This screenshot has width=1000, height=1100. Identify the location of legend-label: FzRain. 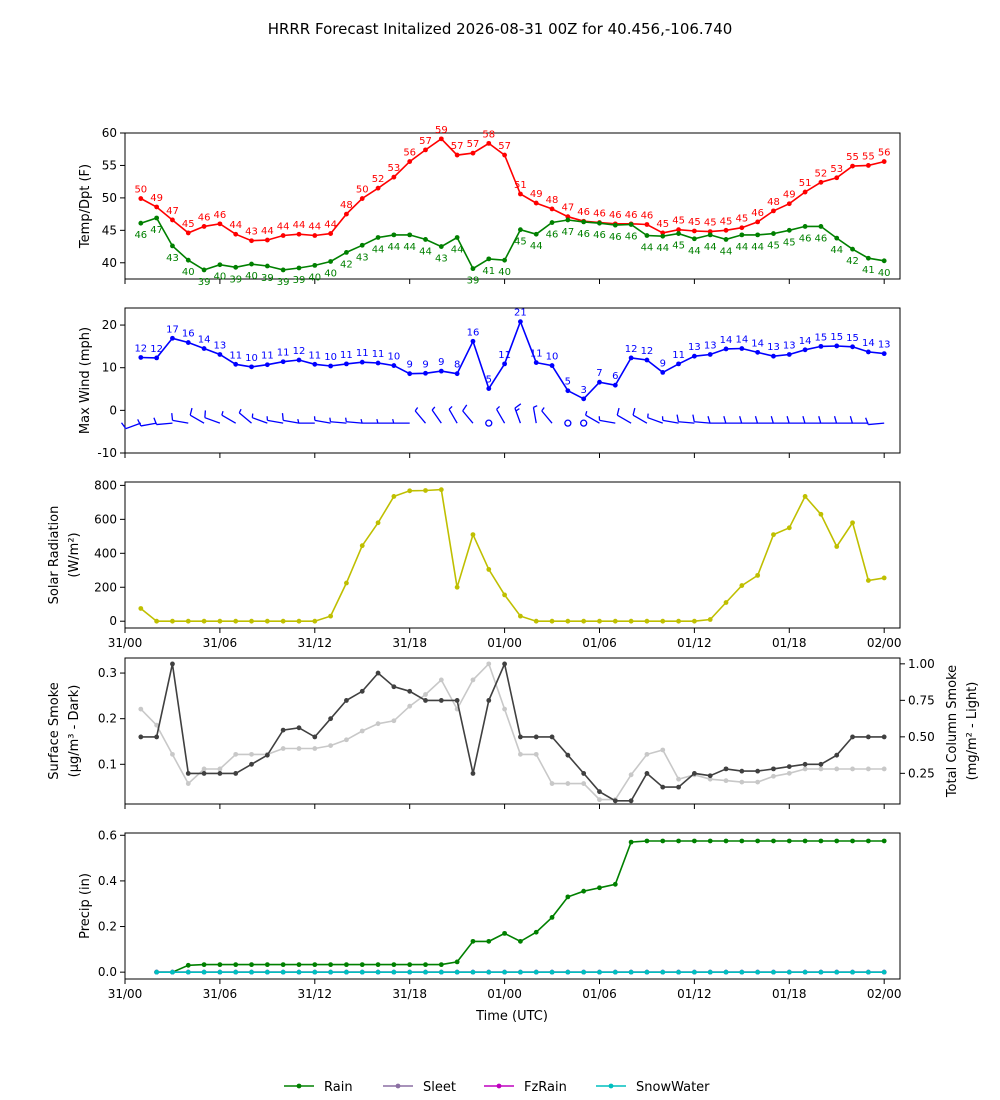
(545, 1087).